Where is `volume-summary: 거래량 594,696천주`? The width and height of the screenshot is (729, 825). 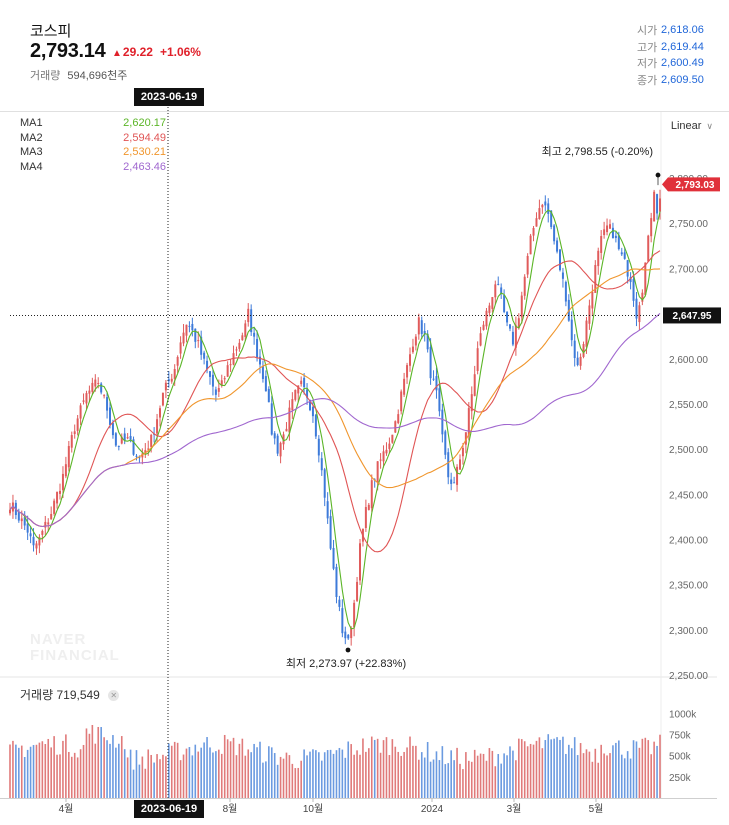
volume-summary: 거래량 594,696천주 is located at coordinates (78, 75).